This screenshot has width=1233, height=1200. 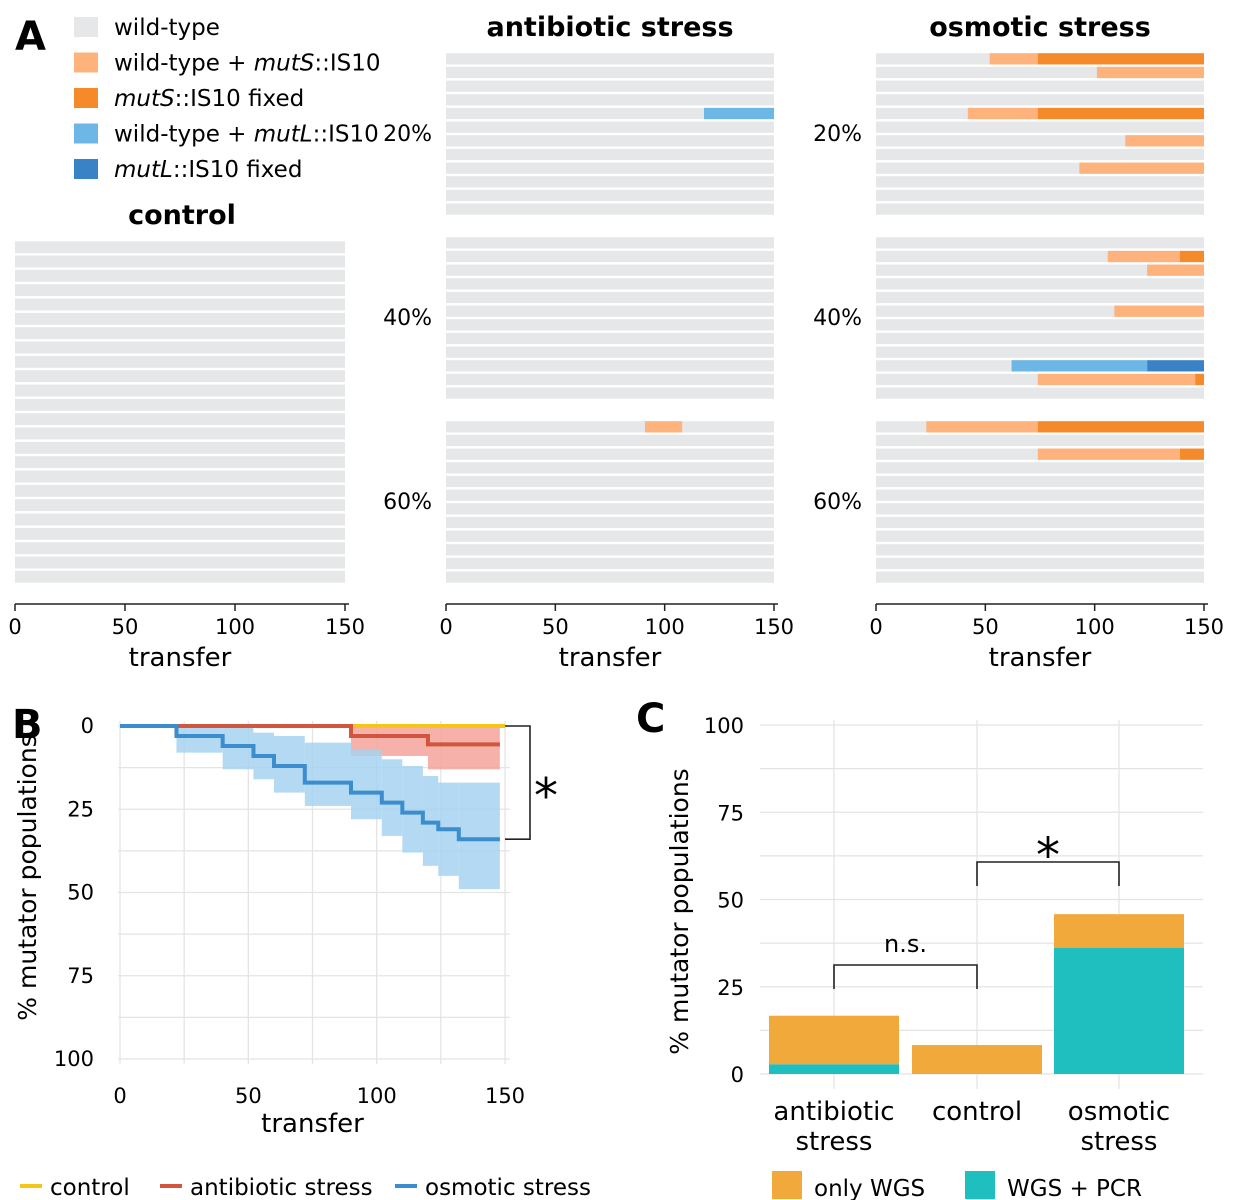 What do you see at coordinates (730, 901) in the screenshot?
I see `y-tick-label: 50` at bounding box center [730, 901].